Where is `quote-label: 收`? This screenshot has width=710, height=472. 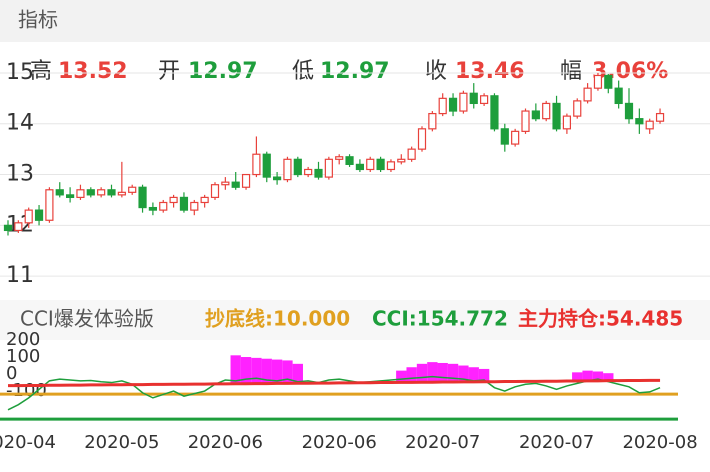
quote-label: 收 is located at coordinates (436, 71).